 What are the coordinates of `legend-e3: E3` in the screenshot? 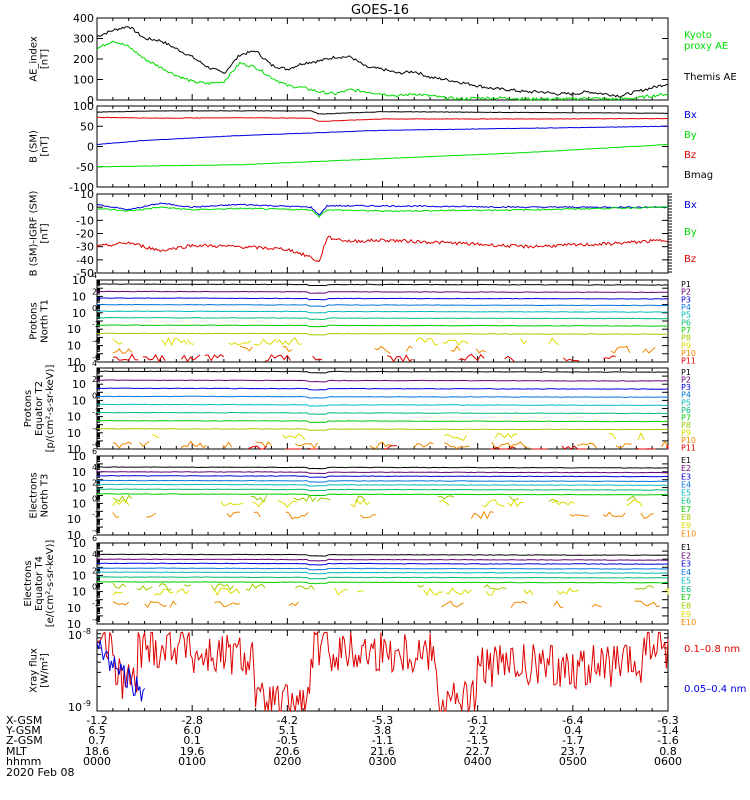 It's located at (686, 476).